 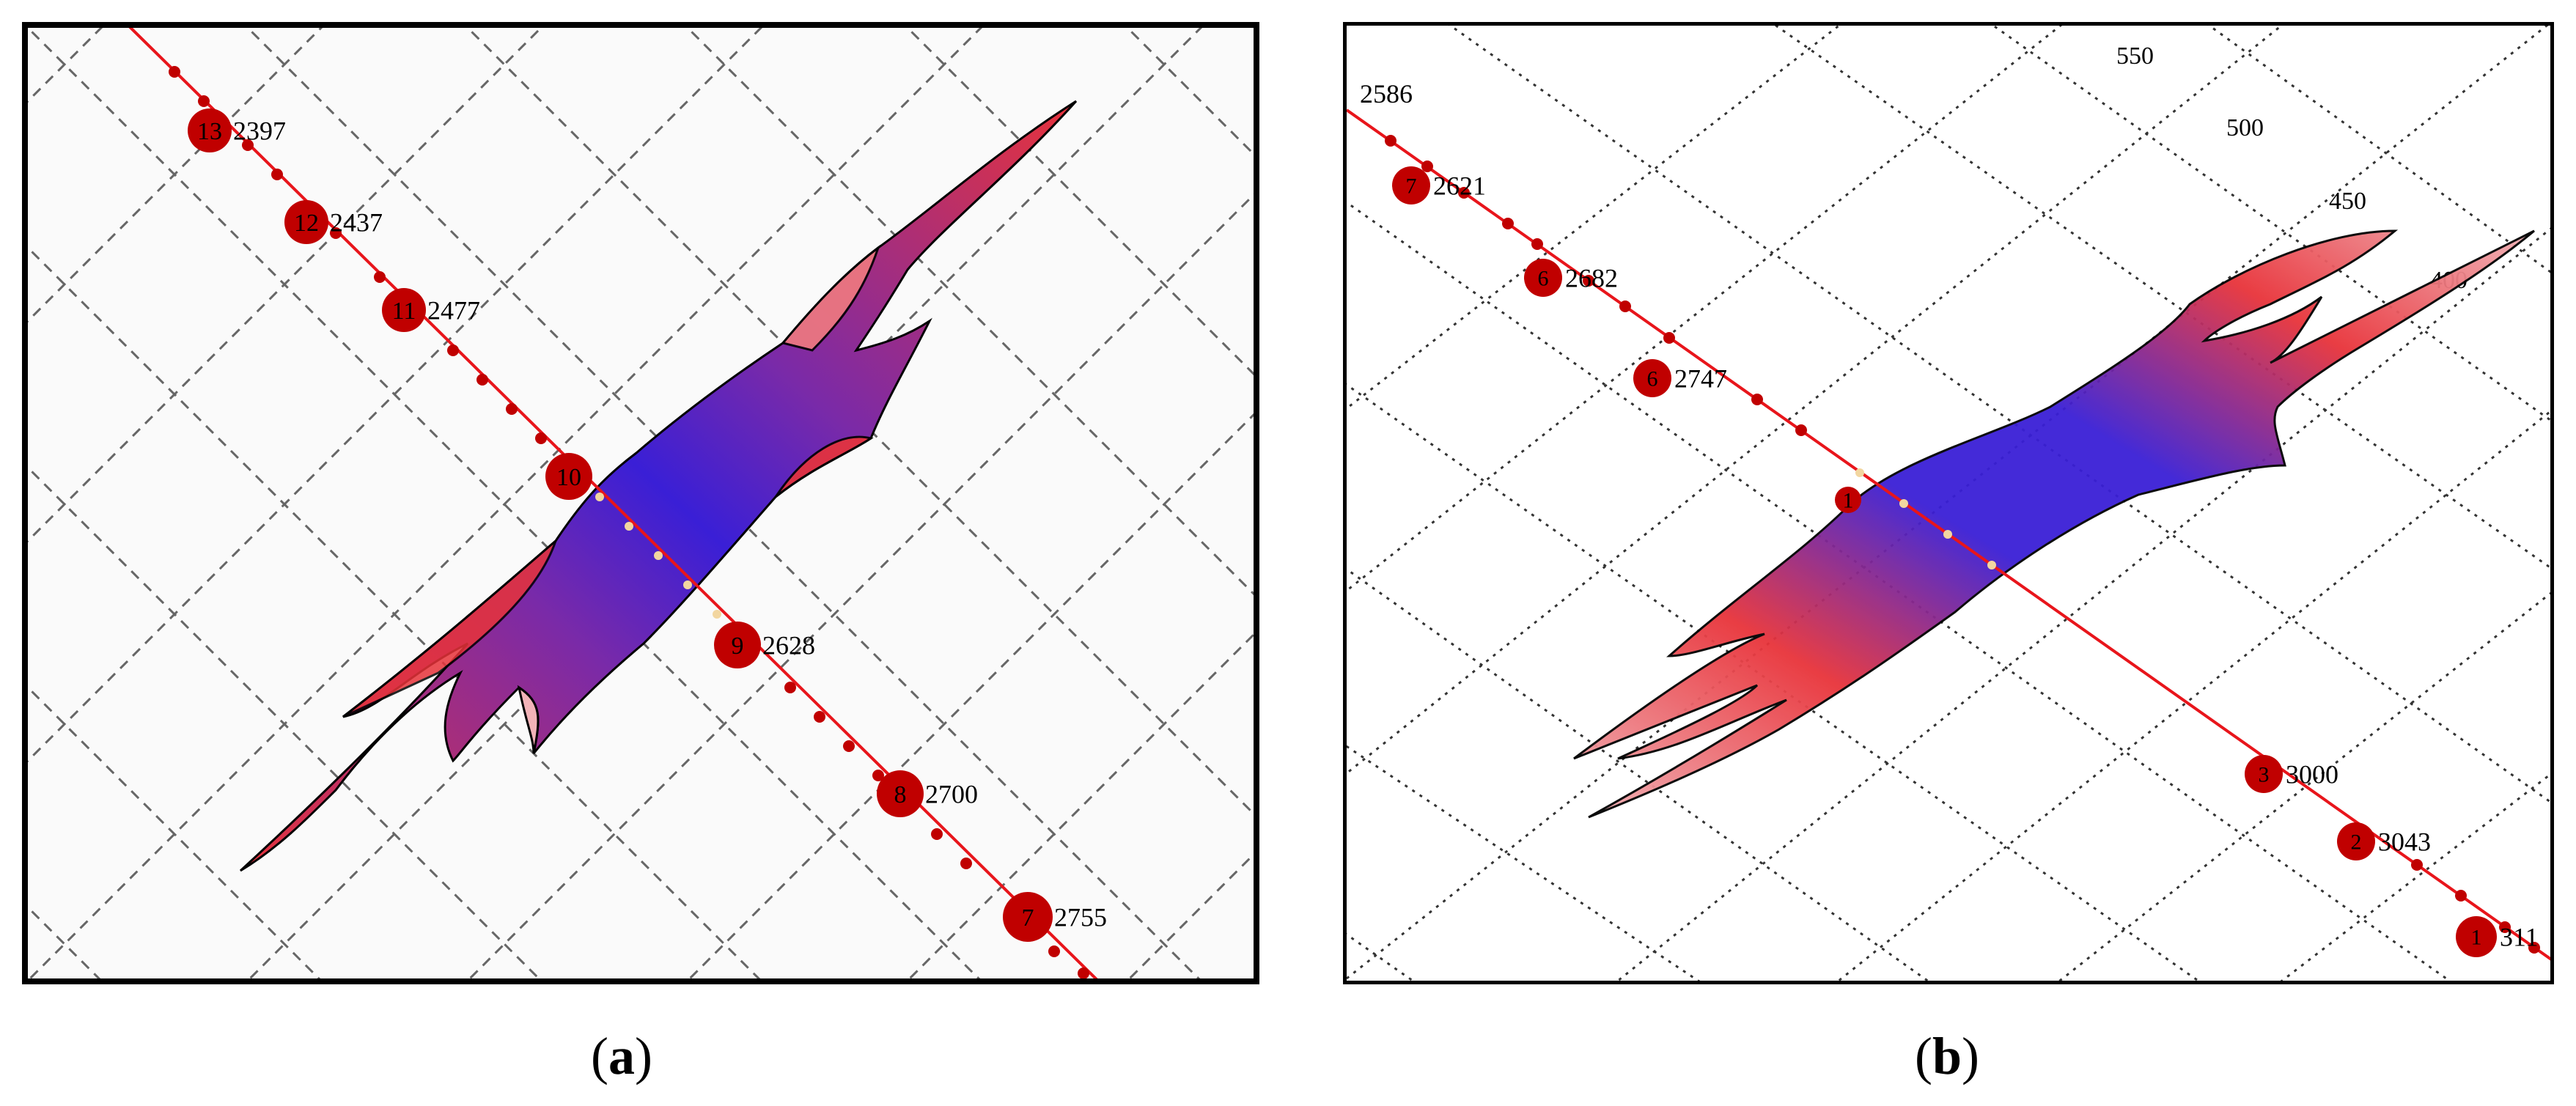 I want to click on marker-7: 7 2621, so click(x=1439, y=185).